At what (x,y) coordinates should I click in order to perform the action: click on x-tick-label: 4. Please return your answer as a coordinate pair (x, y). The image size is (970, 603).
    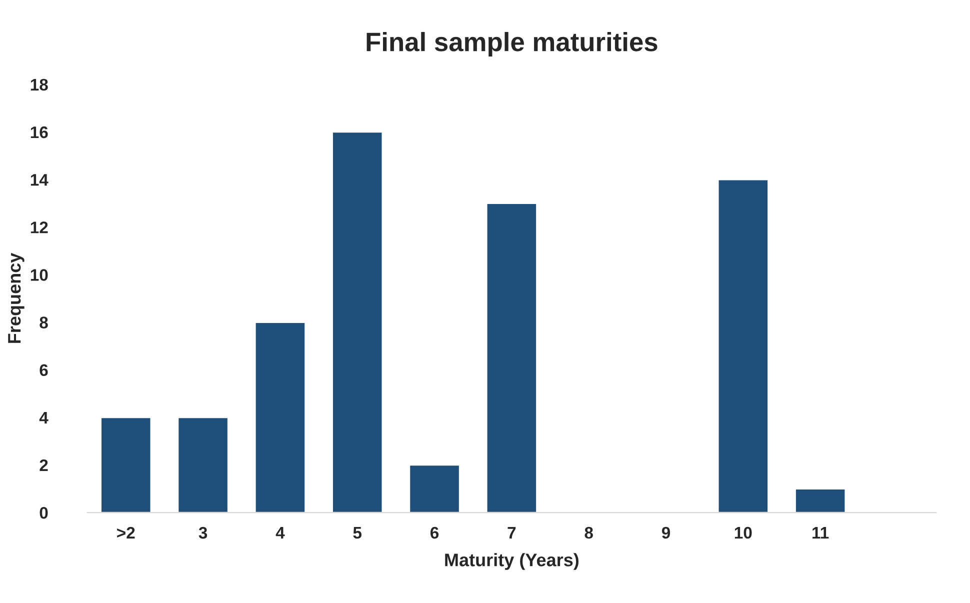
    Looking at the image, I should click on (280, 533).